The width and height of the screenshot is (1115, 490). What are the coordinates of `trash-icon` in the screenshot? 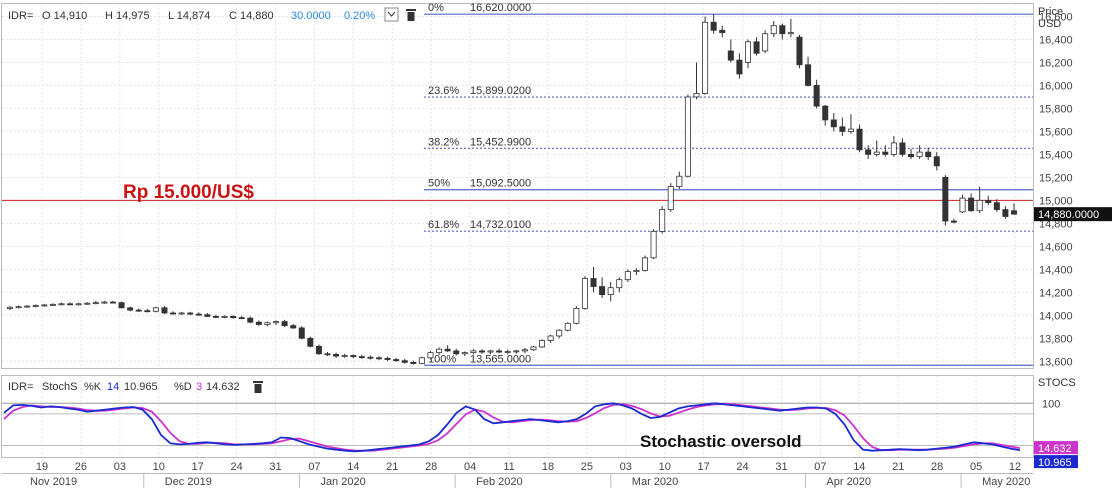 It's located at (411, 15).